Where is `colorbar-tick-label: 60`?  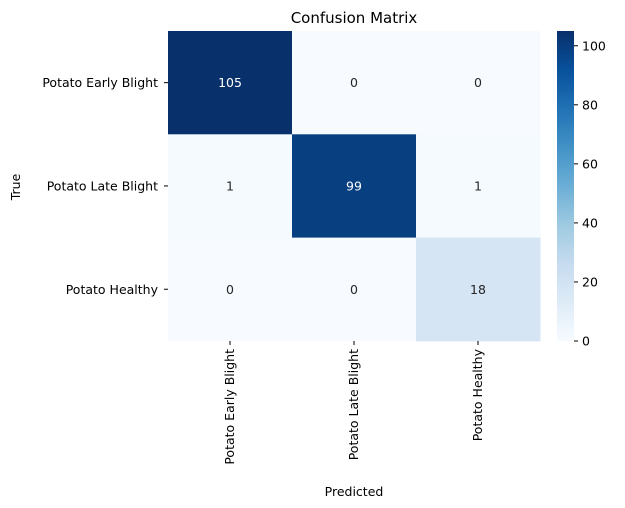
colorbar-tick-label: 60 is located at coordinates (590, 163).